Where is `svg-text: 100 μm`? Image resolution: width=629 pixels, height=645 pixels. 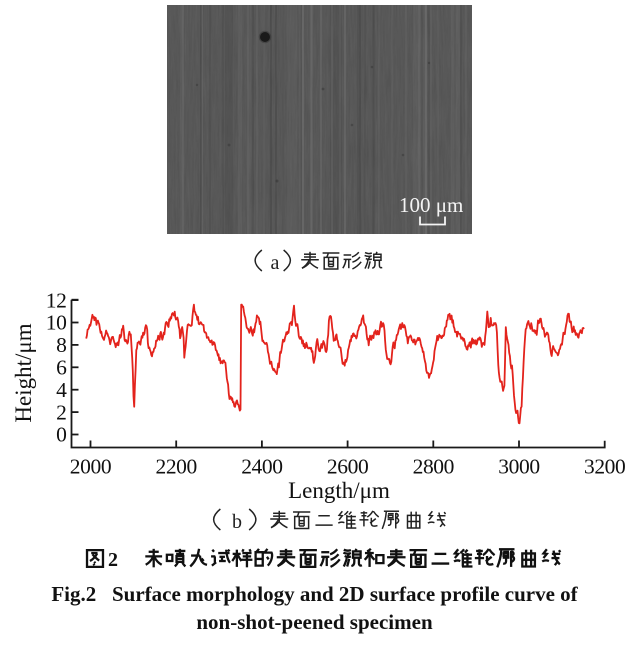 svg-text: 100 μm is located at coordinates (431, 205).